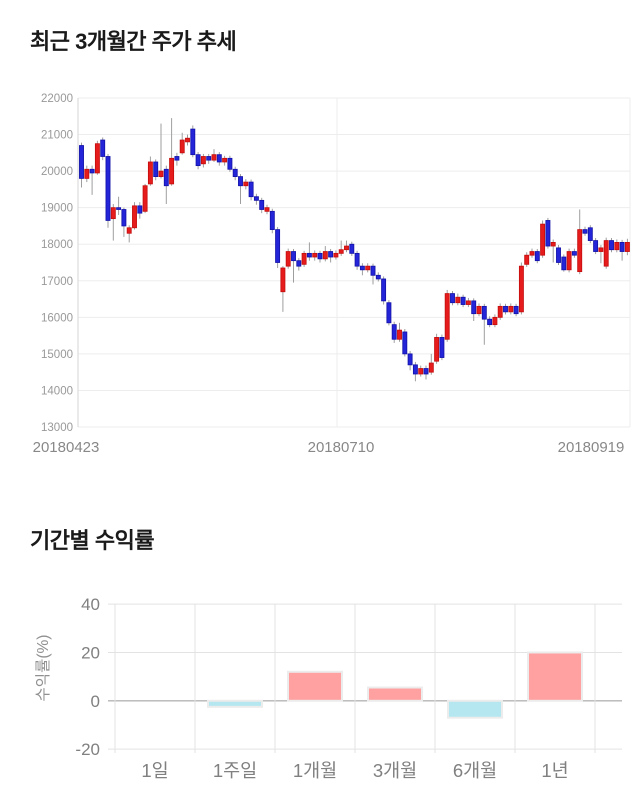 This screenshot has height=810, width=640. Describe the element at coordinates (57, 391) in the screenshot. I see `y-axis-tick-label: 14000` at that location.